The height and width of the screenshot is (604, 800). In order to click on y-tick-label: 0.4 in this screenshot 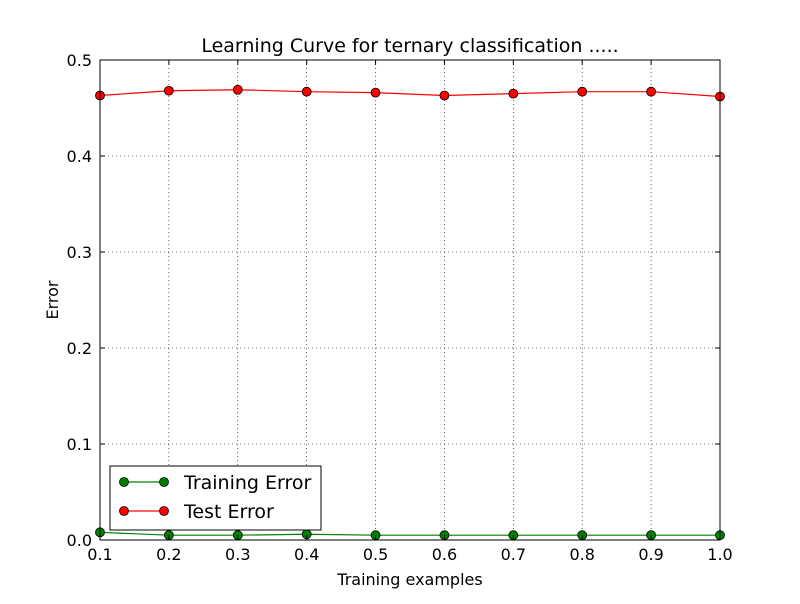, I will do `click(79, 156)`.